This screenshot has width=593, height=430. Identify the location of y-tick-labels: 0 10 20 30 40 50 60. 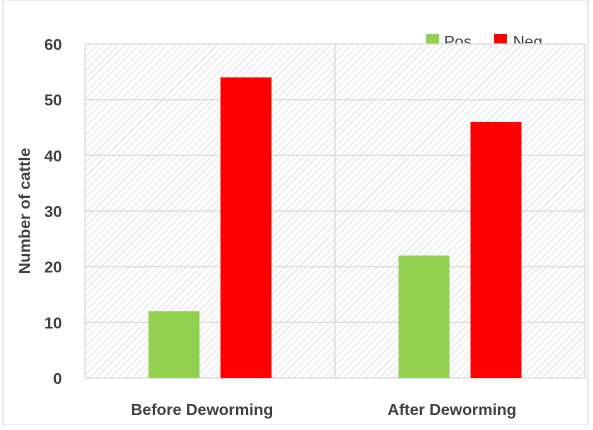
(53, 212).